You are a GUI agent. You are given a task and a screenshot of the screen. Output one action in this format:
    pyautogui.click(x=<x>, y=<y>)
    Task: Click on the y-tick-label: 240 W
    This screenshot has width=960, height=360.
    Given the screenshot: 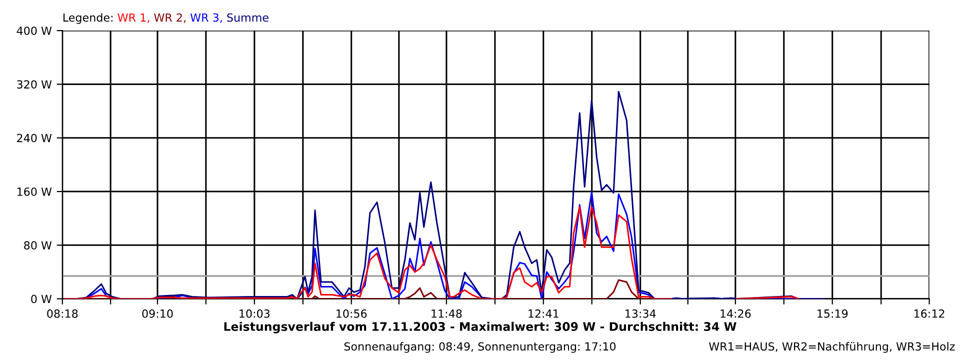 What is the action you would take?
    pyautogui.click(x=34, y=138)
    